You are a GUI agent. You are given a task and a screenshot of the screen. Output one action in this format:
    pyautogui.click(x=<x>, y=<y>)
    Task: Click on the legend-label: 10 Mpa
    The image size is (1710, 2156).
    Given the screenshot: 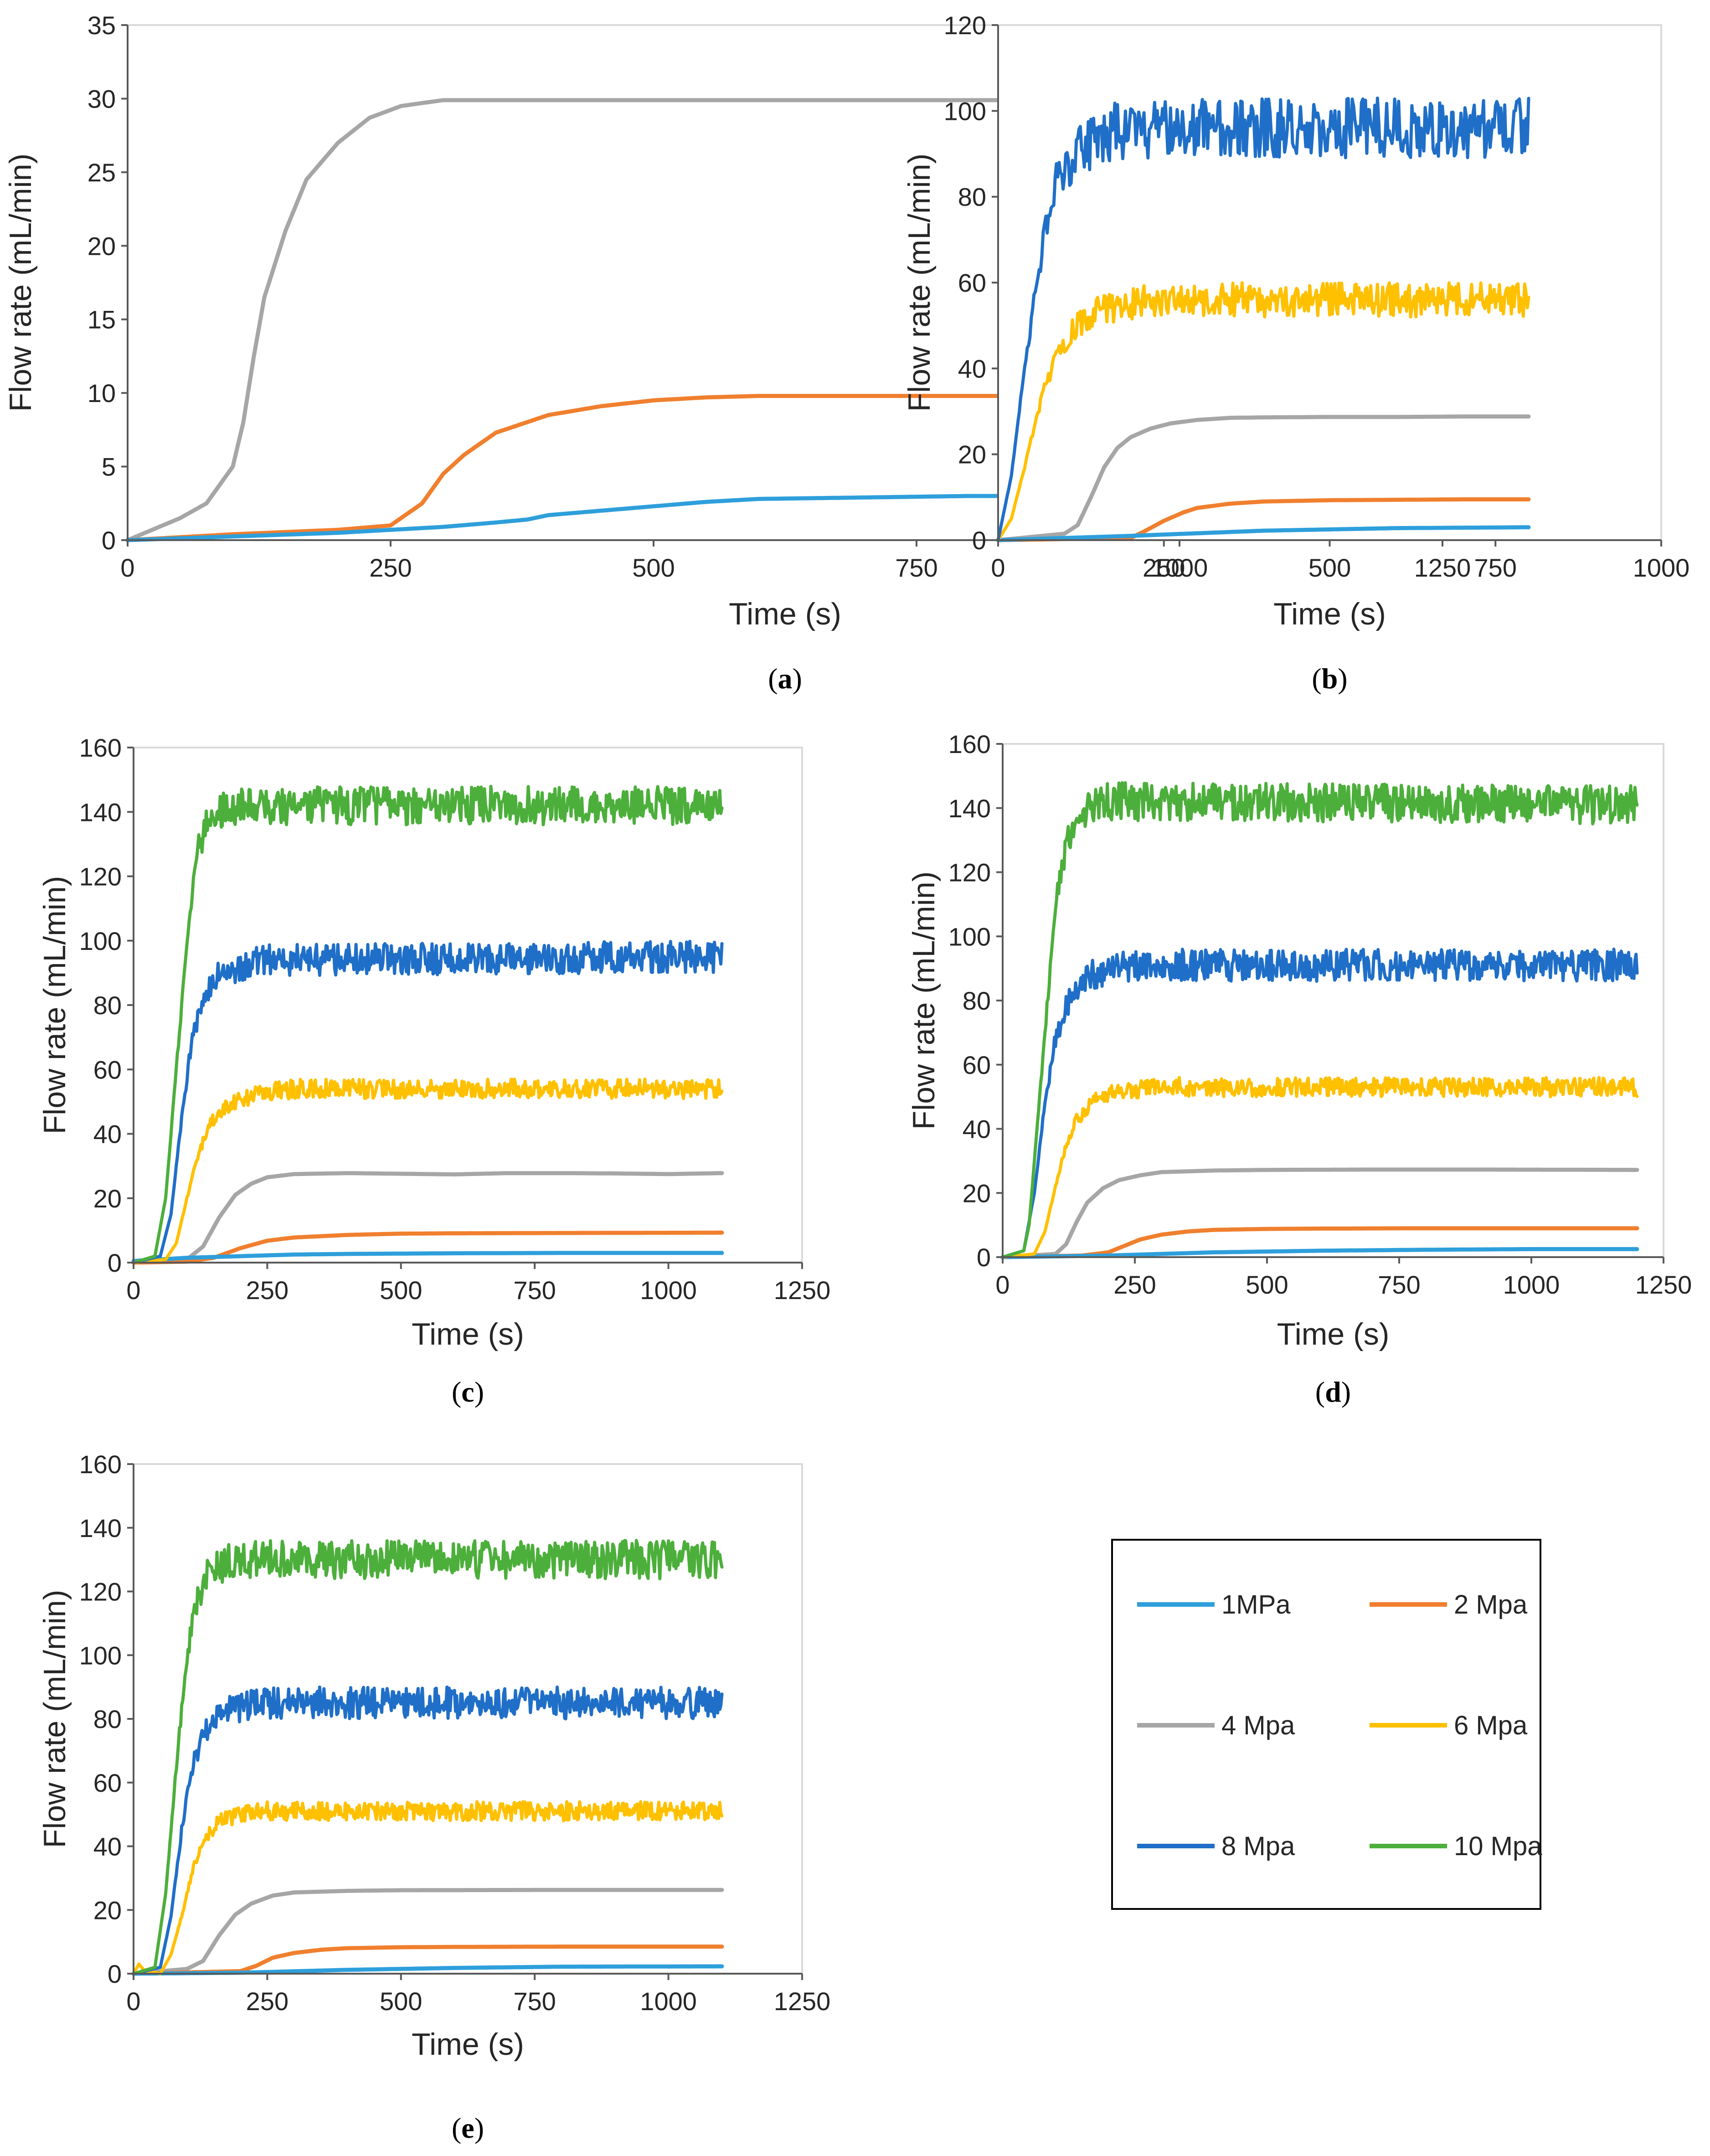 What is the action you would take?
    pyautogui.click(x=1498, y=1846)
    